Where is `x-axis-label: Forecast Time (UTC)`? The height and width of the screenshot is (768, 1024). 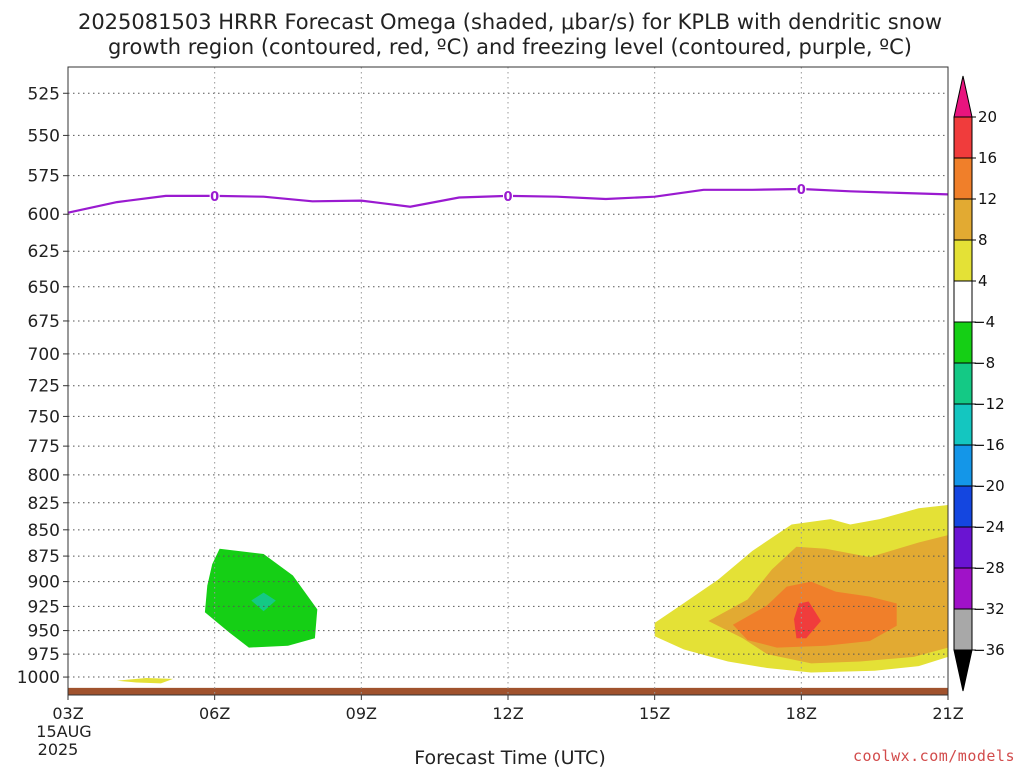 x-axis-label: Forecast Time (UTC) is located at coordinates (509, 757).